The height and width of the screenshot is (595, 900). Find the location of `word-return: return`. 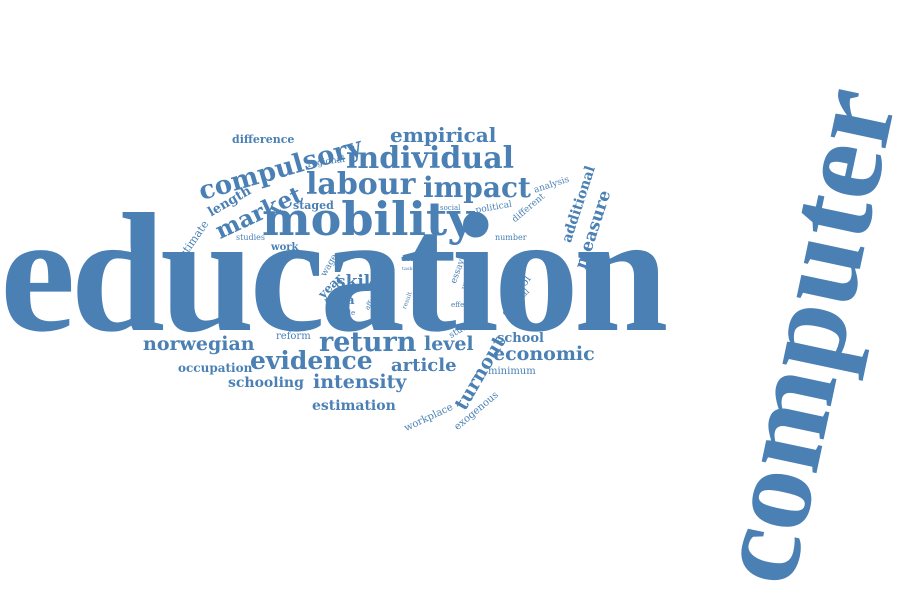

word-return: return is located at coordinates (368, 342).